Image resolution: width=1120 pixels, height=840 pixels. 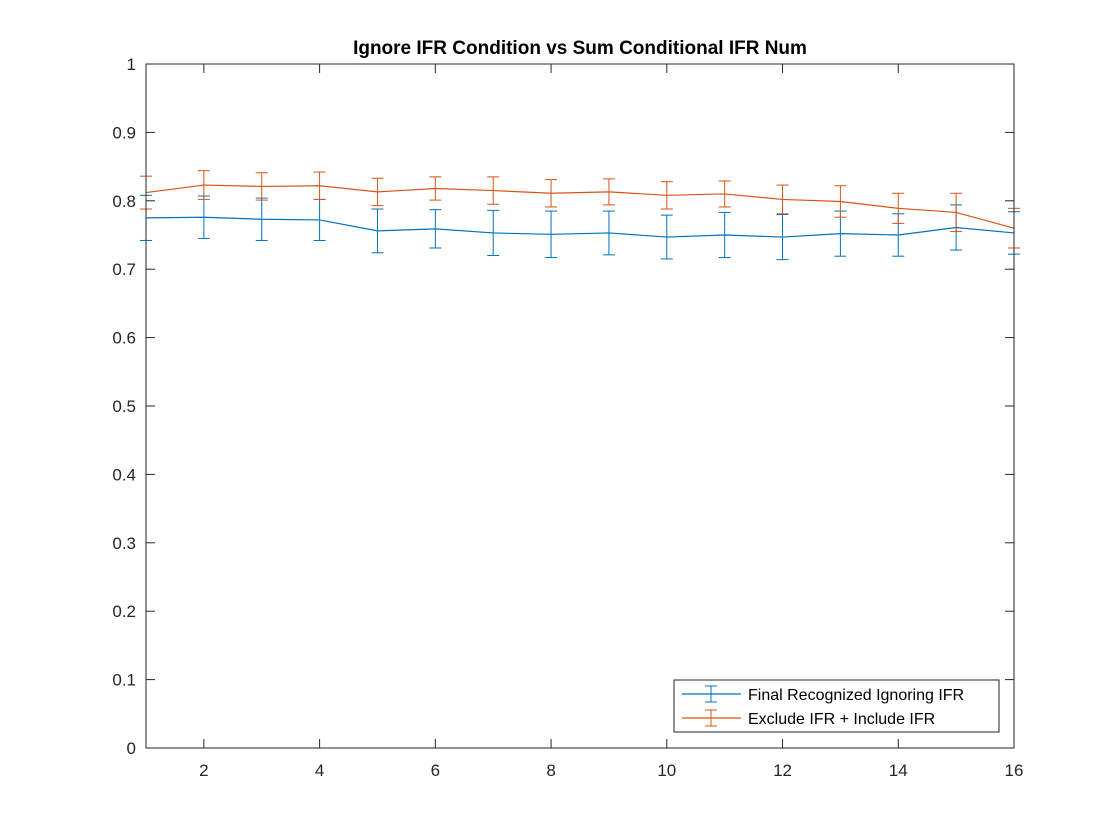 What do you see at coordinates (131, 64) in the screenshot?
I see `y-tick-label: 1` at bounding box center [131, 64].